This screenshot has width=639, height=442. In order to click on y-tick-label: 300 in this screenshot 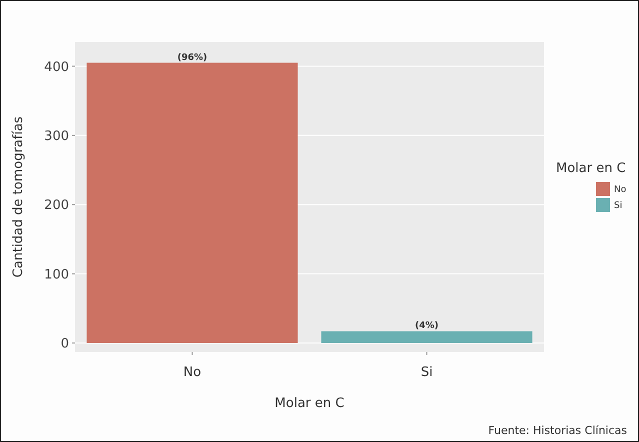, I will do `click(56, 136)`.